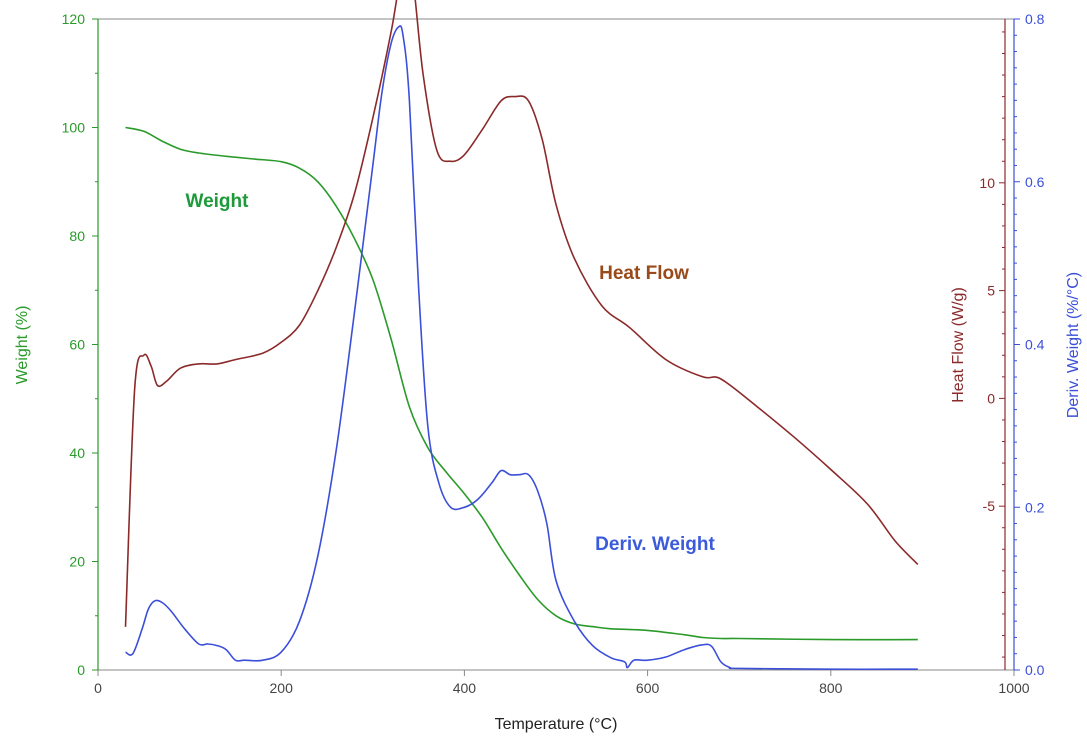 The width and height of the screenshot is (1087, 742). I want to click on weight-tick-label: 80, so click(77, 236).